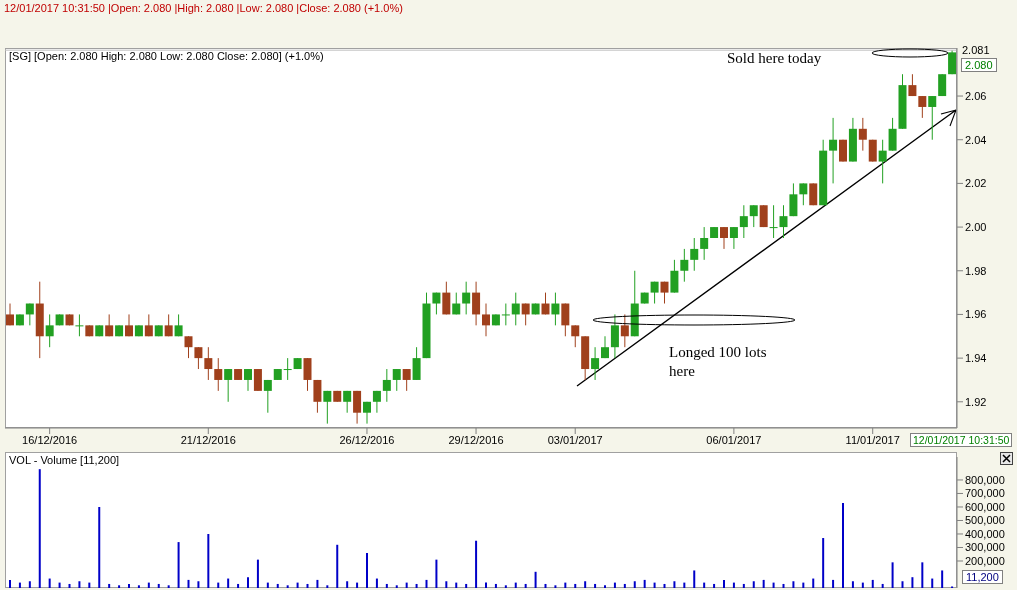  What do you see at coordinates (166, 56) in the screenshot?
I see `chart-subtitle: [SG] [Open: 2.080 High: 2.080 Low: 2.080 Close: 2.080] (+1.0%)` at bounding box center [166, 56].